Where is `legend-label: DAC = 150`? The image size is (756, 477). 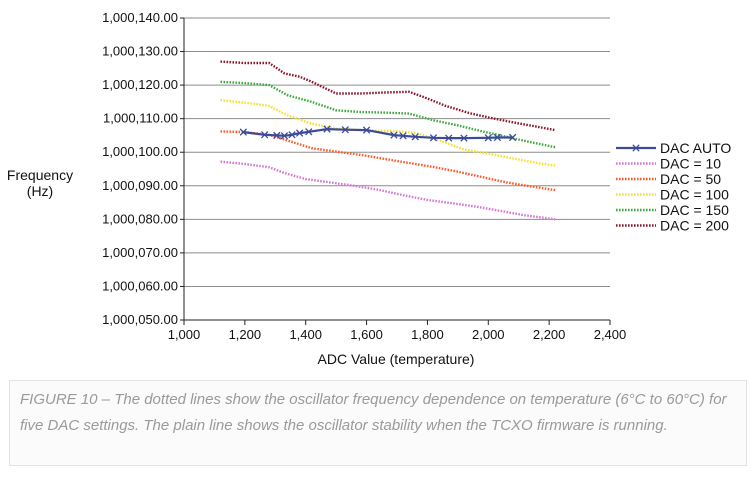
legend-label: DAC = 150 is located at coordinates (694, 210).